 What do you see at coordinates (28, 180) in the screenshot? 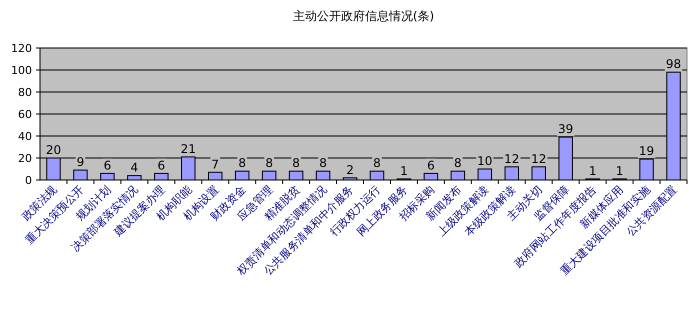
I see `y-tick-label: 0` at bounding box center [28, 180].